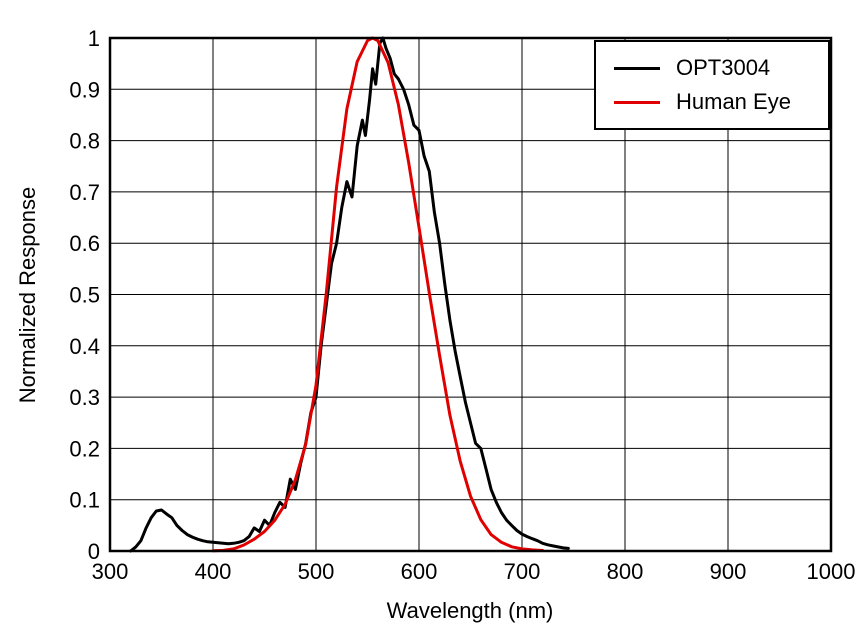  I want to click on legend-item-opt3004: OPT3004, so click(721, 68).